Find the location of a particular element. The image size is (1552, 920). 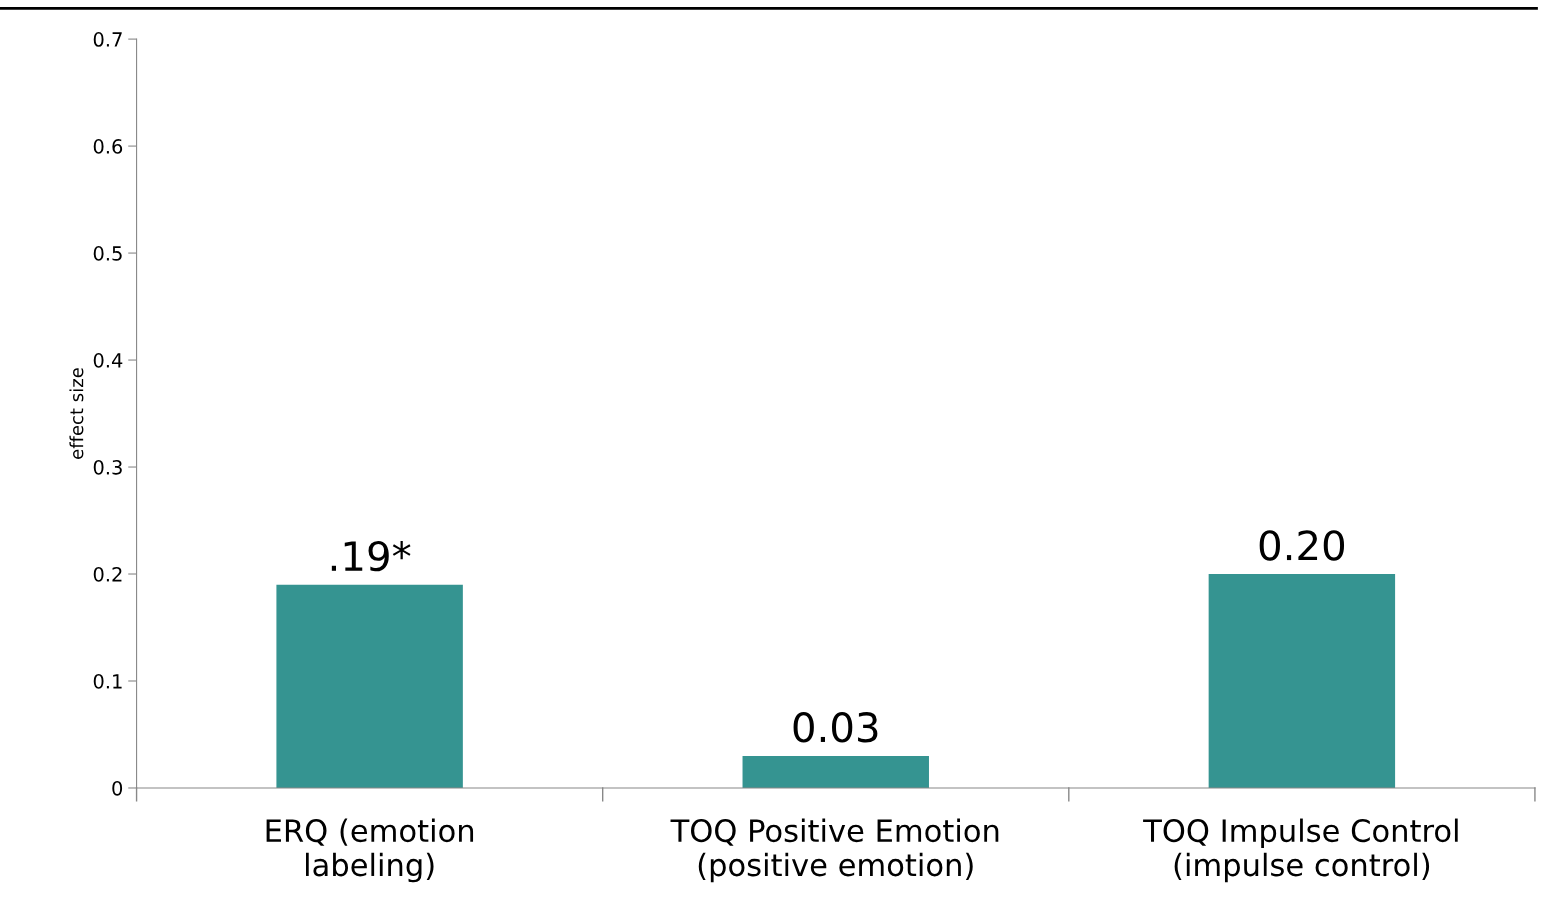

y-tick-label: 0.2 is located at coordinates (107, 574).